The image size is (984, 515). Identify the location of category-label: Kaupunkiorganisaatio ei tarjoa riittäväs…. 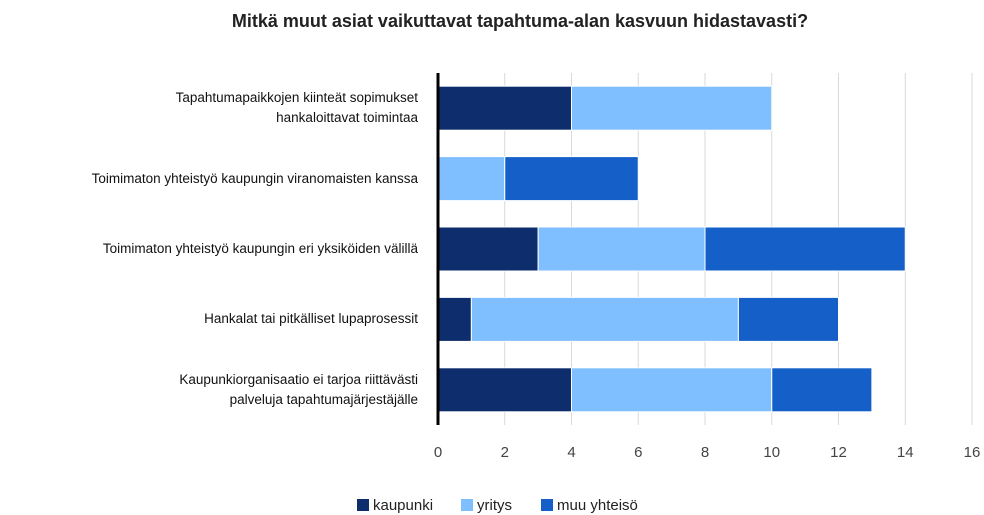
(298, 389).